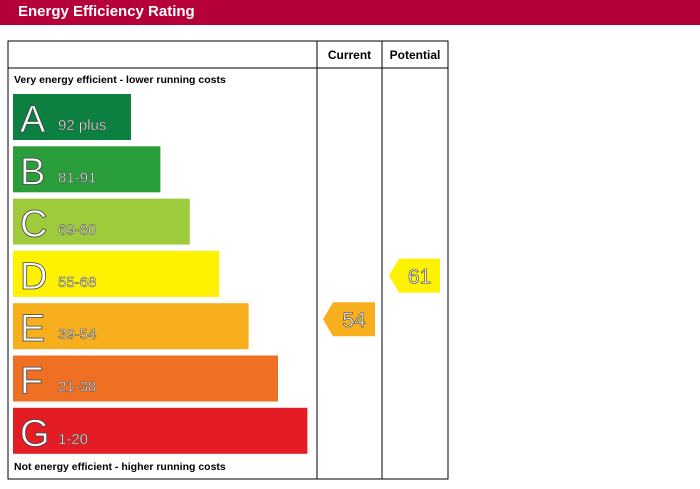 The height and width of the screenshot is (489, 700). I want to click on current-rating-marker-arrow, so click(349, 319).